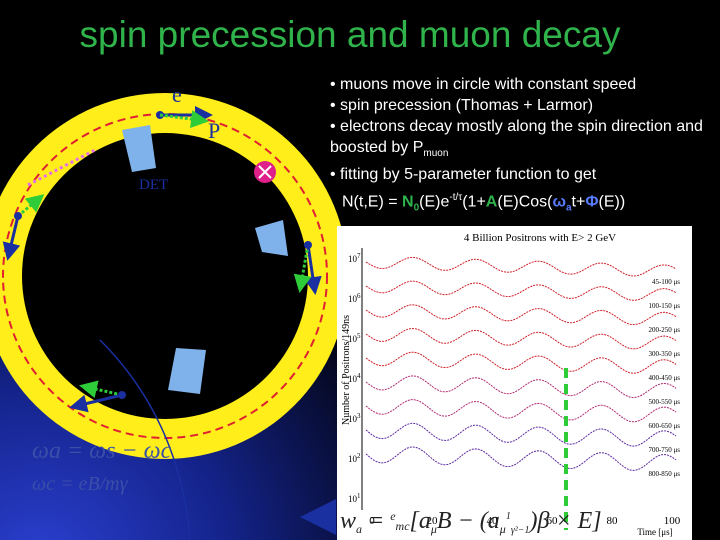  What do you see at coordinates (359, 376) in the screenshot?
I see `y-tick-exp: 4` at bounding box center [359, 376].